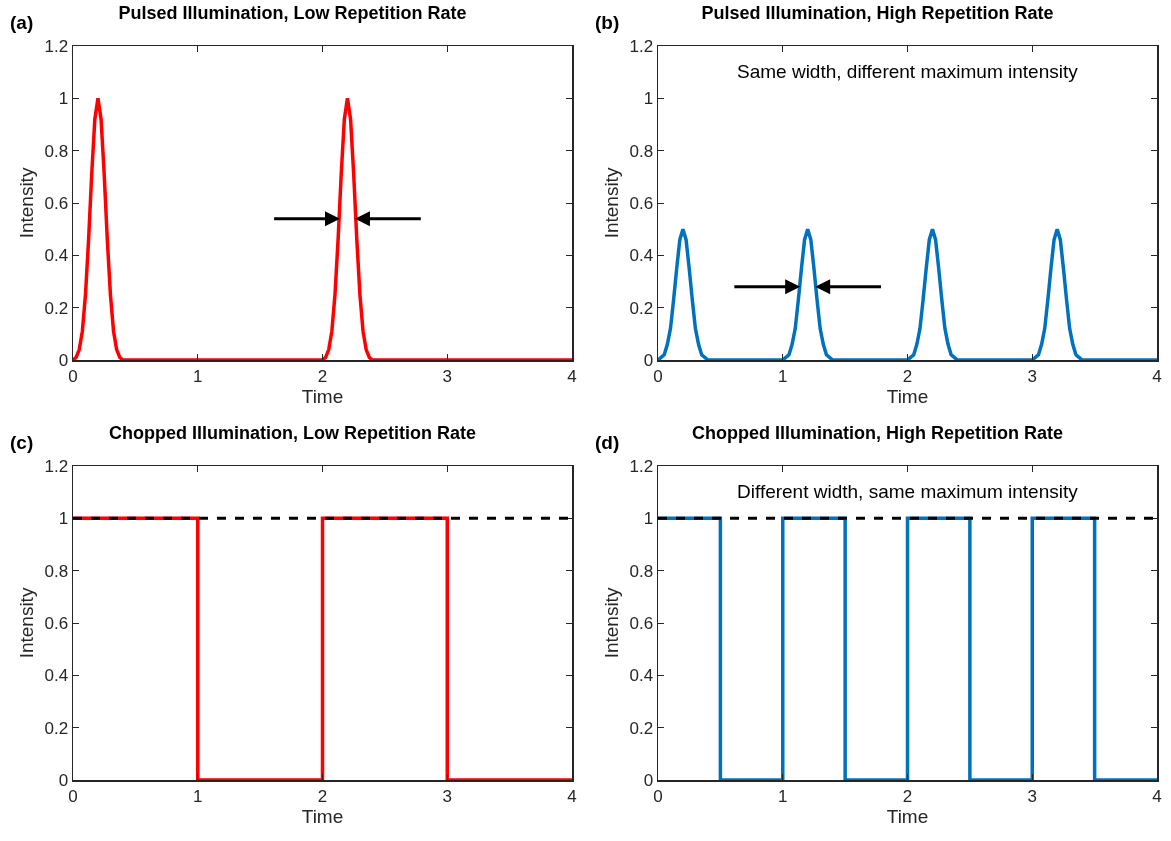 Image resolution: width=1171 pixels, height=841 pixels. What do you see at coordinates (877, 12) in the screenshot?
I see `chart-title: Pulsed Illumination, High Repetition Rate` at bounding box center [877, 12].